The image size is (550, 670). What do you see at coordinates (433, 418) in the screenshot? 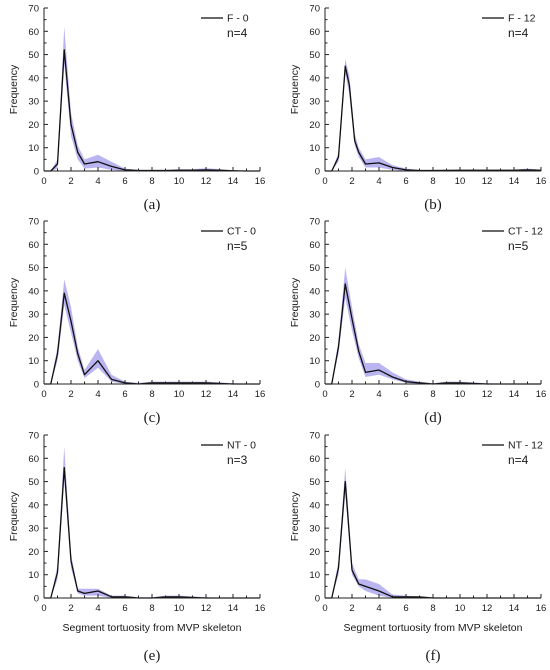
I see `panel-label: (d)` at bounding box center [433, 418].